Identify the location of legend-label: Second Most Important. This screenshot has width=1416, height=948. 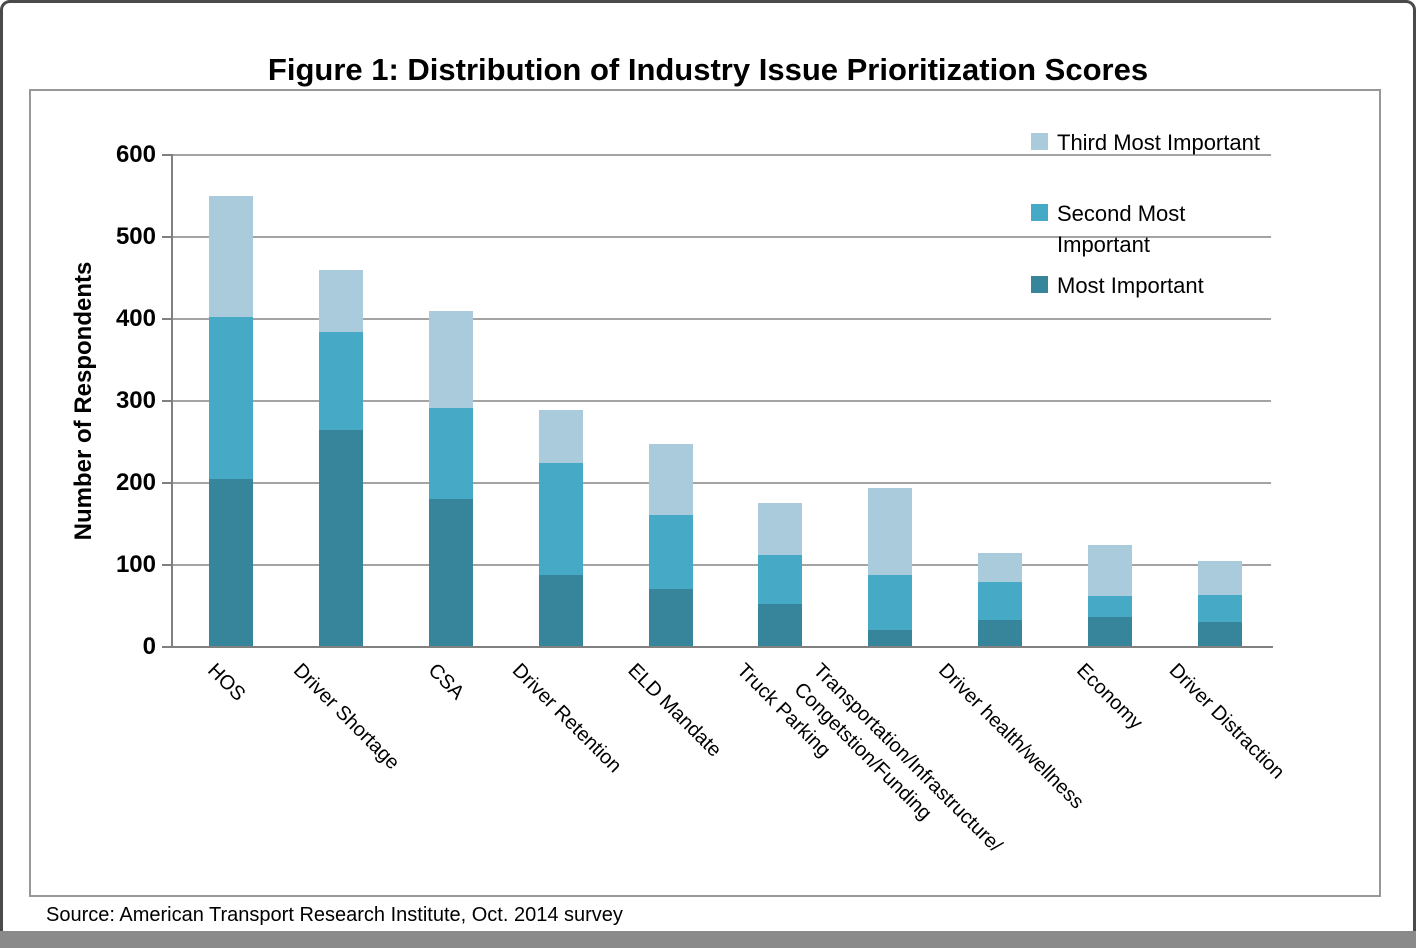
(1121, 229).